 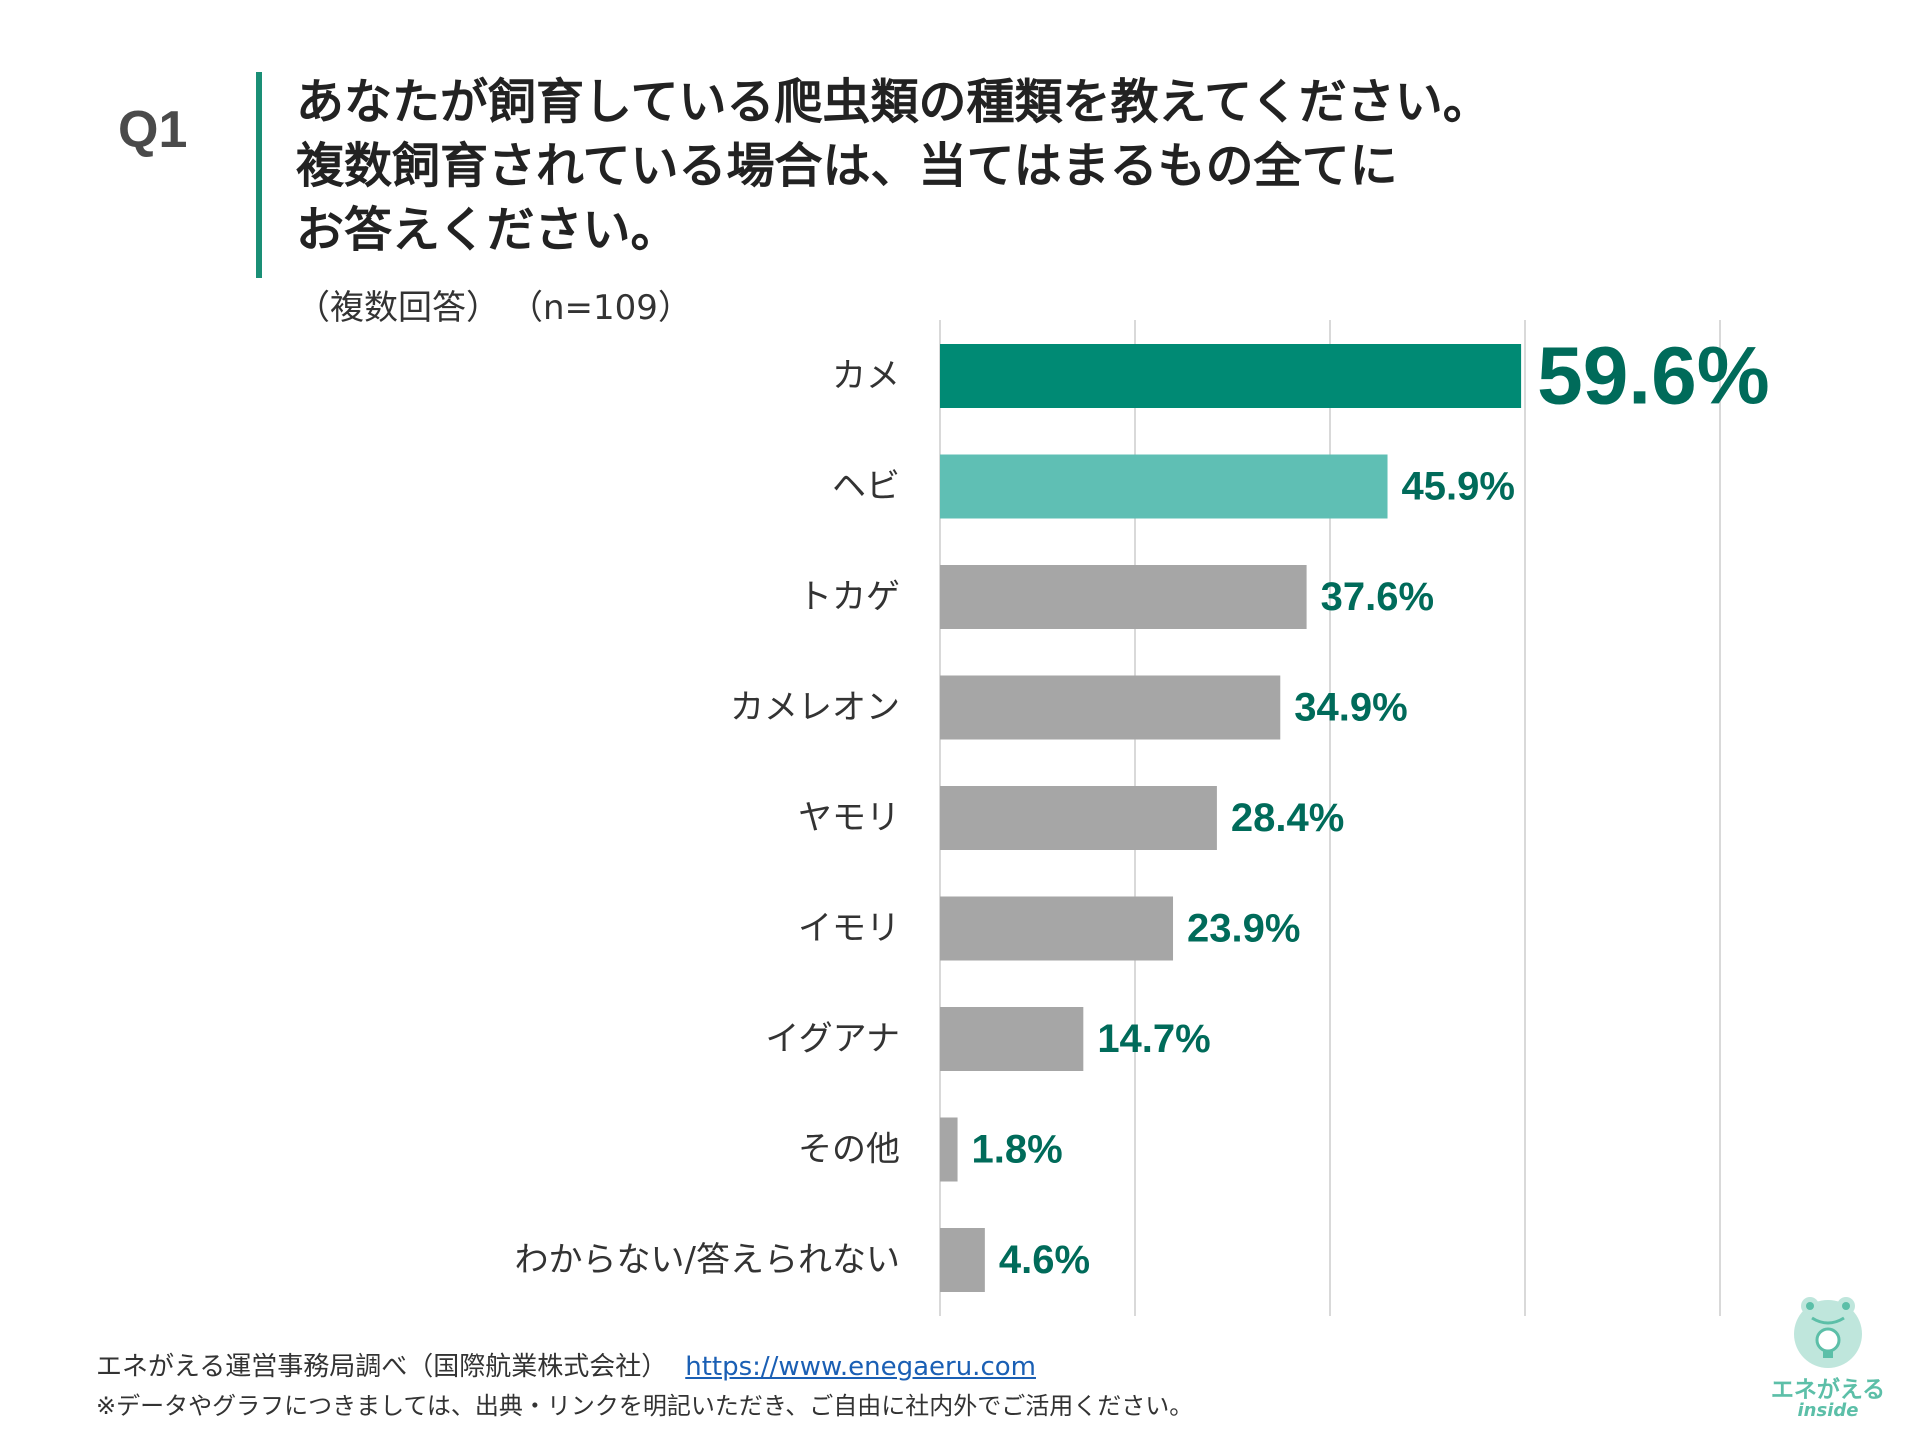 I want to click on question-number: Q1, so click(x=153, y=130).